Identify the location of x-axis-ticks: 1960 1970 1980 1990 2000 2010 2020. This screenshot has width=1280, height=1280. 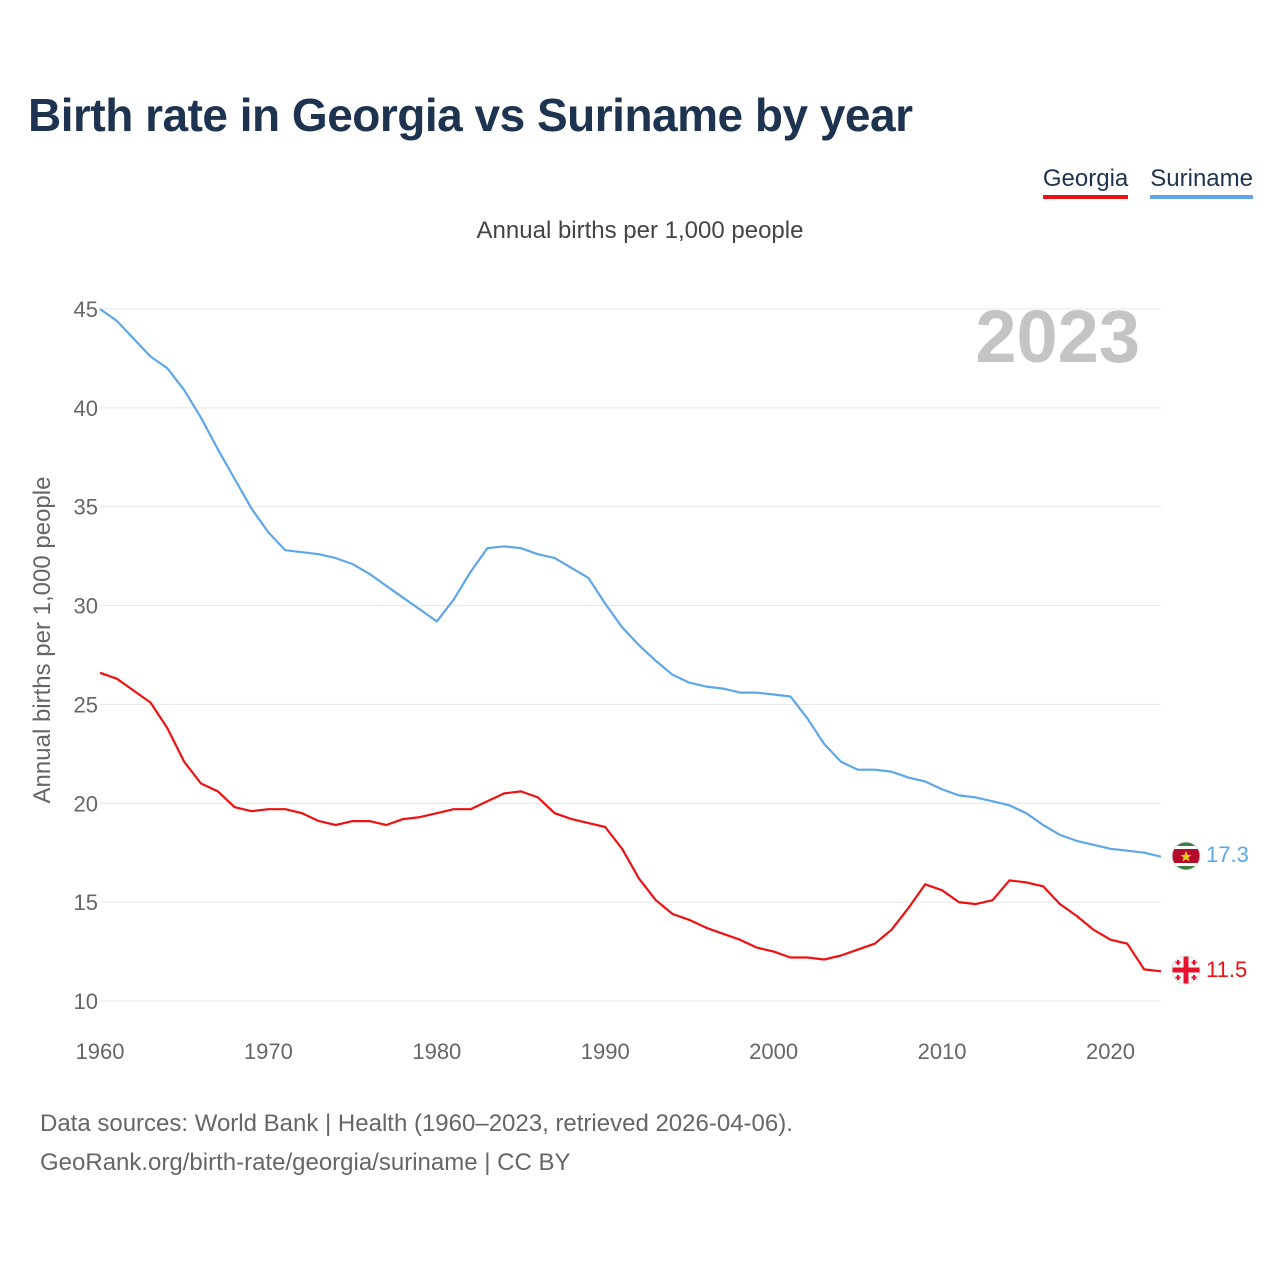
(605, 1051).